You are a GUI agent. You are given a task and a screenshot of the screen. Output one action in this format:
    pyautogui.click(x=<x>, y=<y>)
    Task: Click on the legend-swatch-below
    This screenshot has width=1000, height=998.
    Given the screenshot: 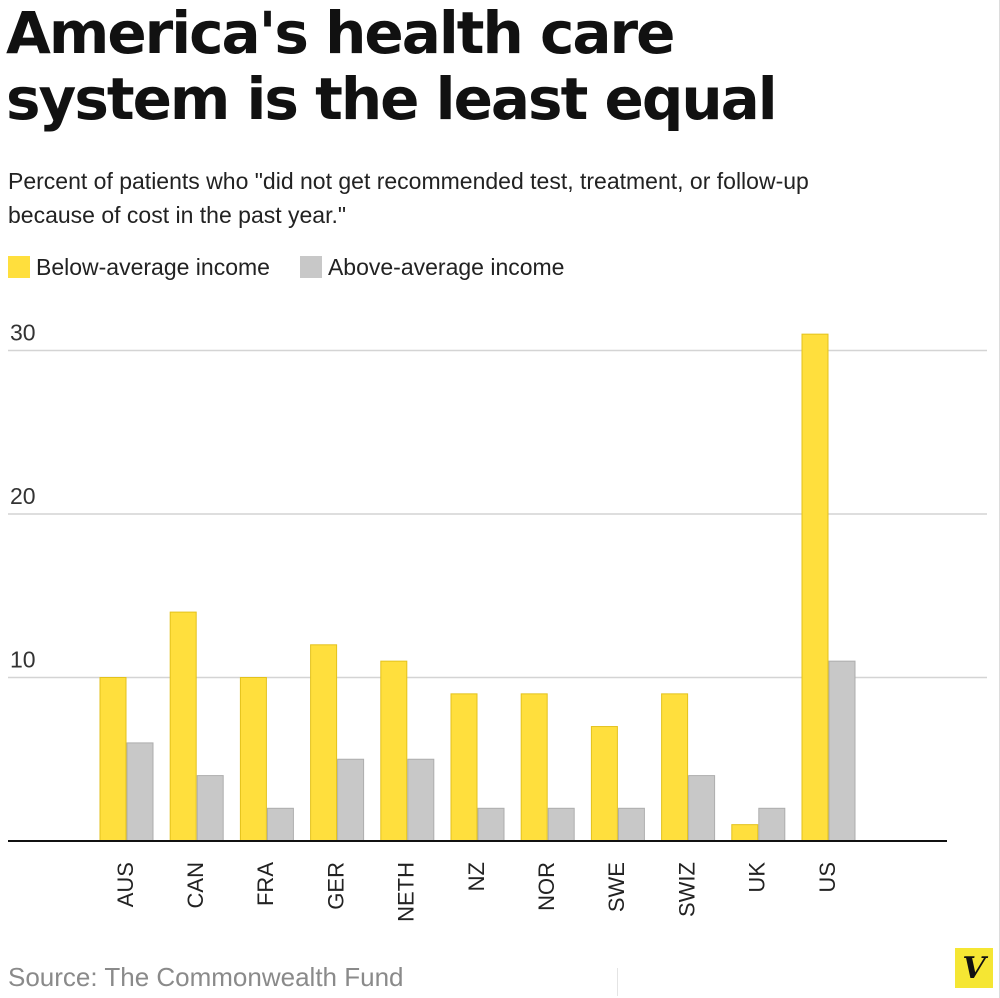 What is the action you would take?
    pyautogui.click(x=19, y=267)
    